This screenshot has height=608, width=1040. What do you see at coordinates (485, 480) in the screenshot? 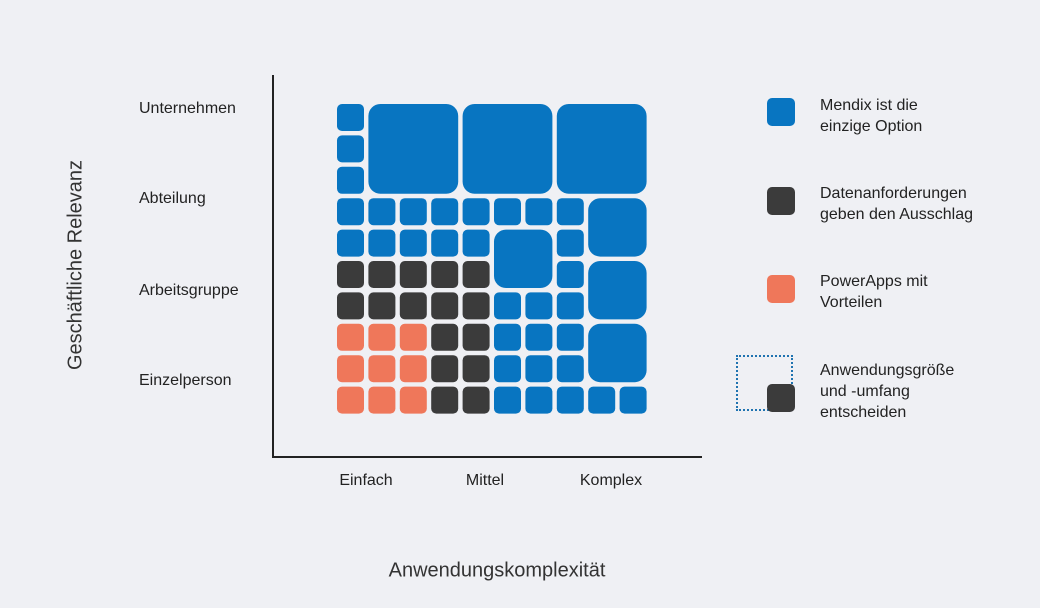
I see `x-tick-mittel: Mittel` at bounding box center [485, 480].